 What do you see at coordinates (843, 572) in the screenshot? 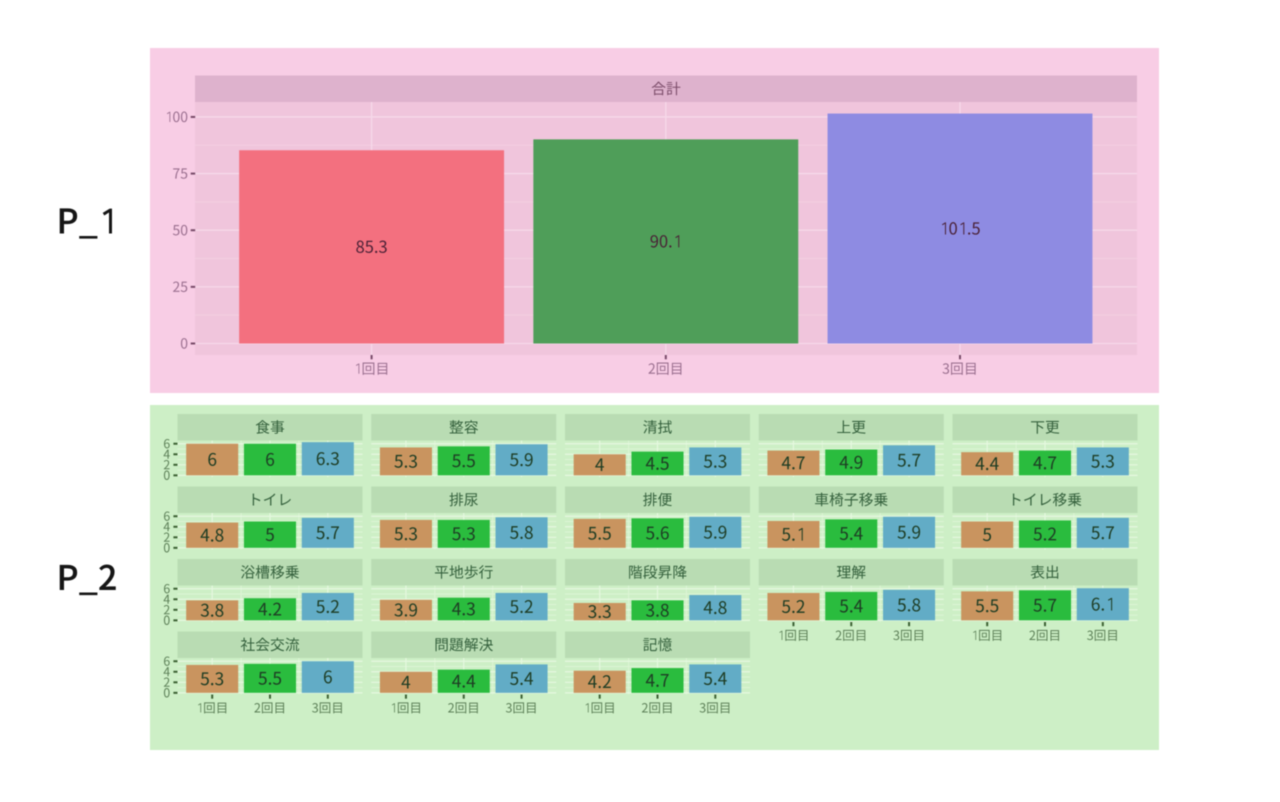
I see `glyph-理` at bounding box center [843, 572].